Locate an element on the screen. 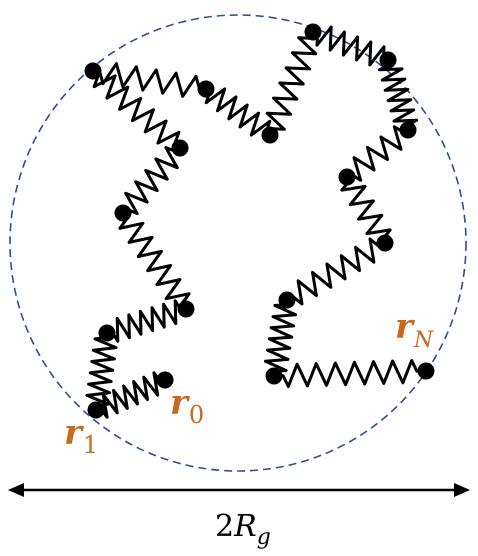 The image size is (478, 556). bead-rn is located at coordinates (426, 371).